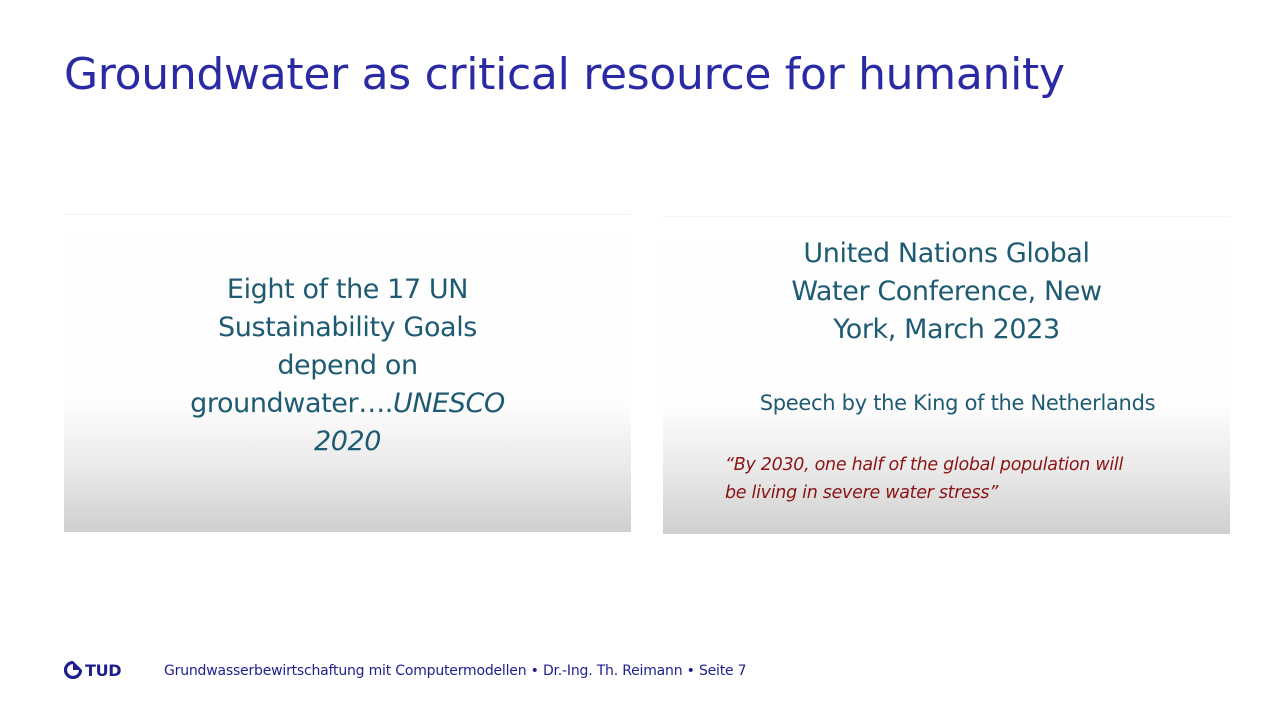 The image size is (1280, 720). Describe the element at coordinates (946, 329) in the screenshot. I see `conference-line-3: York, March 2023` at that location.